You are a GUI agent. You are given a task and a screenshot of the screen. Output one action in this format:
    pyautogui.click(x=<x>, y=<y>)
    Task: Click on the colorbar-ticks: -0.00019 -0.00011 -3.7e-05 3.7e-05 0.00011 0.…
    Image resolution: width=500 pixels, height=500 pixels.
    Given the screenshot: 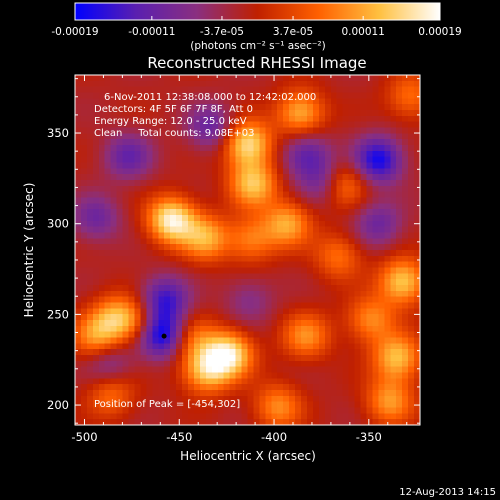 What is the action you would take?
    pyautogui.click(x=256, y=27)
    